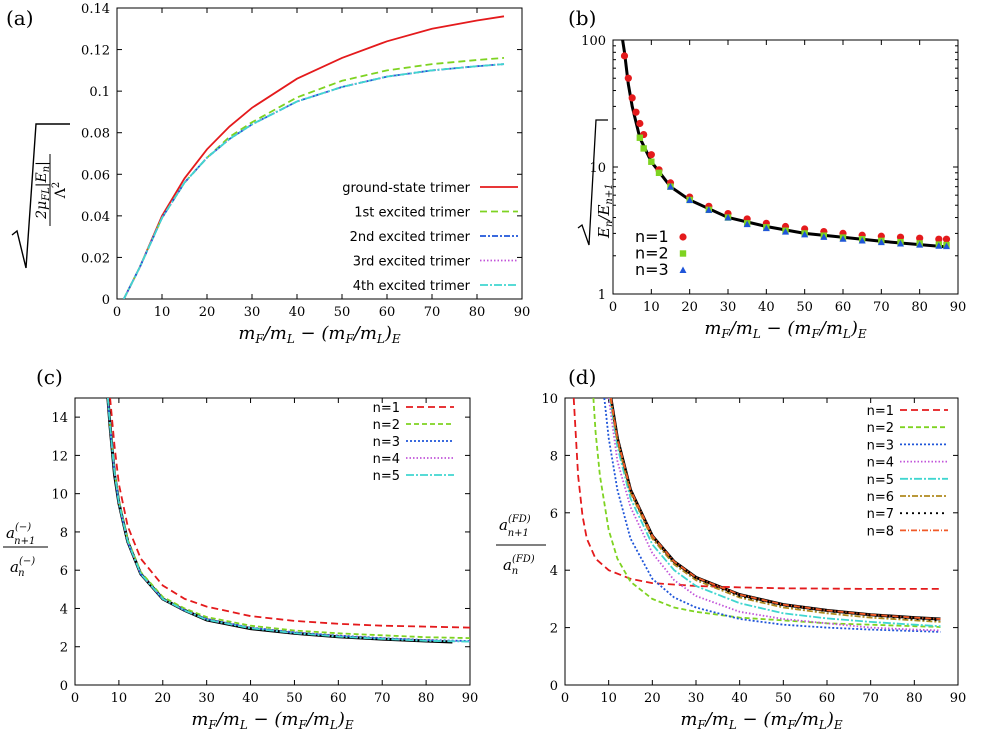 The height and width of the screenshot is (733, 981). Describe the element at coordinates (95, 51) in the screenshot. I see `y-tick-label: 0.12` at that location.